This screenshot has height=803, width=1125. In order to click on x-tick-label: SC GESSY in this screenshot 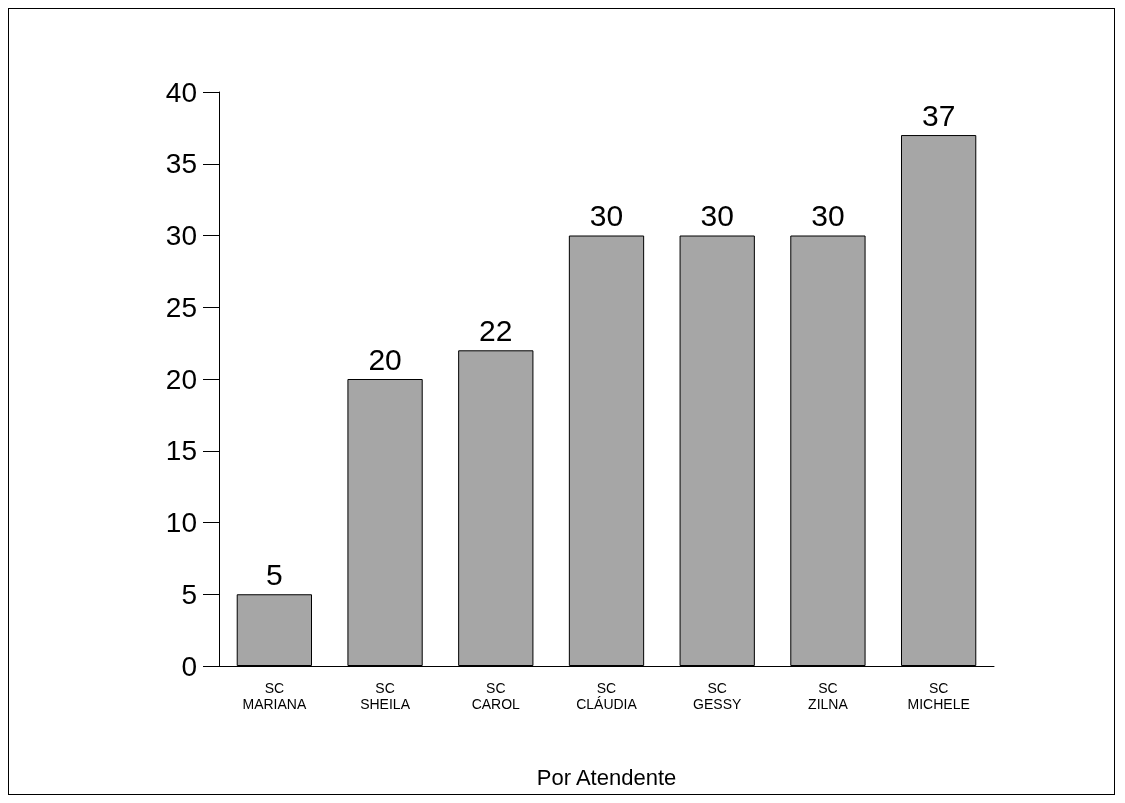, I will do `click(717, 696)`.